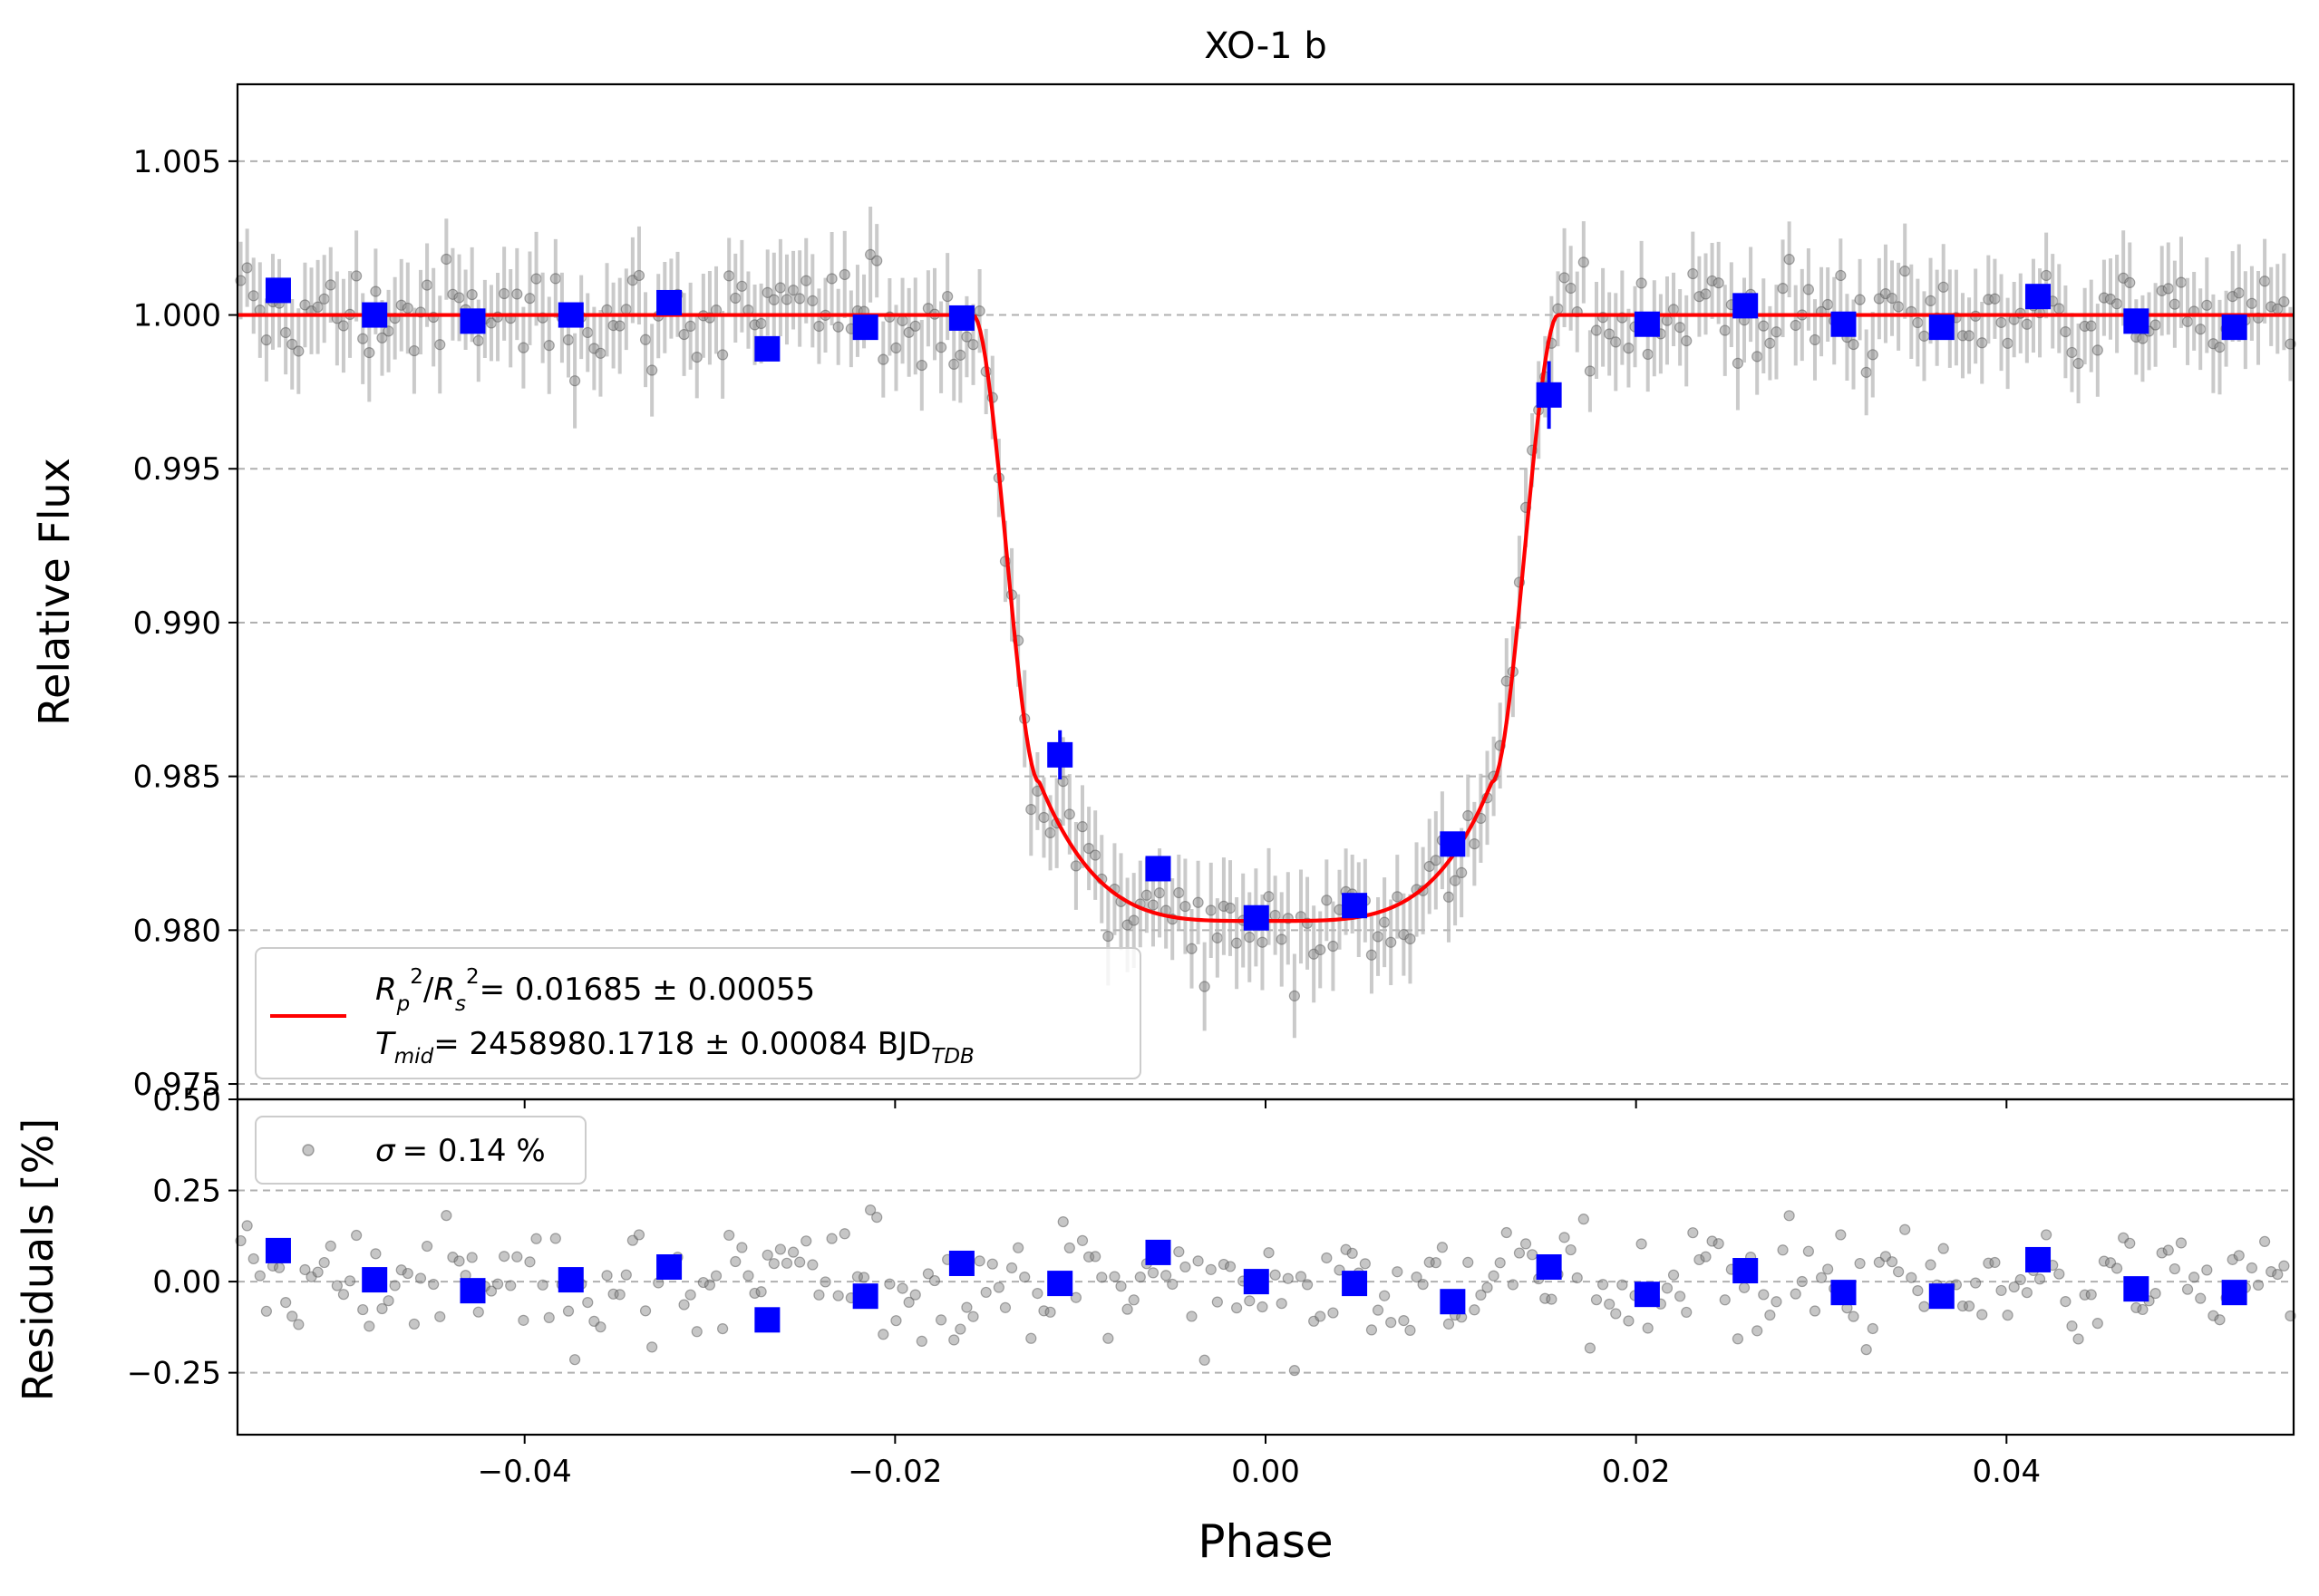  I want to click on chart-title: XO-1 b, so click(1265, 46).